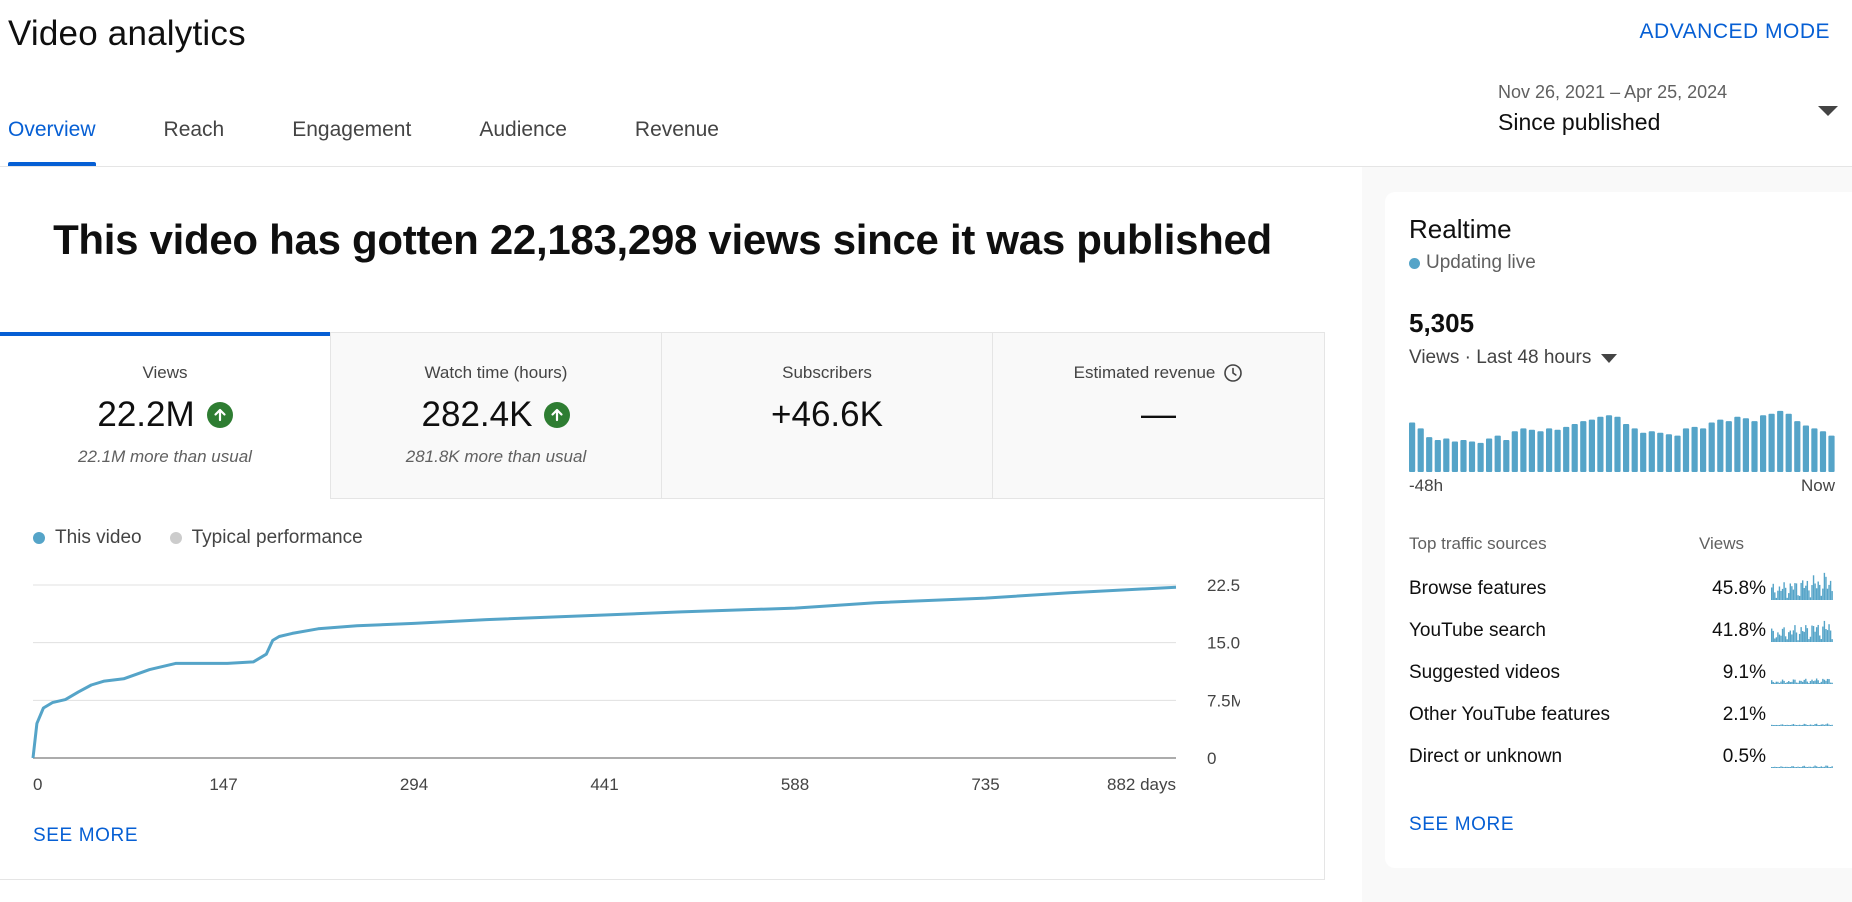  I want to click on metric-subscribers: Subscribers +46.6K, so click(827, 416).